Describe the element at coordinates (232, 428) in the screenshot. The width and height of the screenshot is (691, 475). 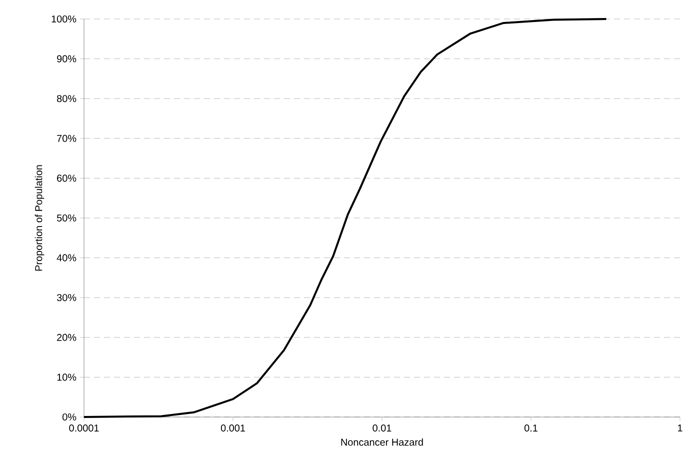
I see `x-tick-label: 0.001` at that location.